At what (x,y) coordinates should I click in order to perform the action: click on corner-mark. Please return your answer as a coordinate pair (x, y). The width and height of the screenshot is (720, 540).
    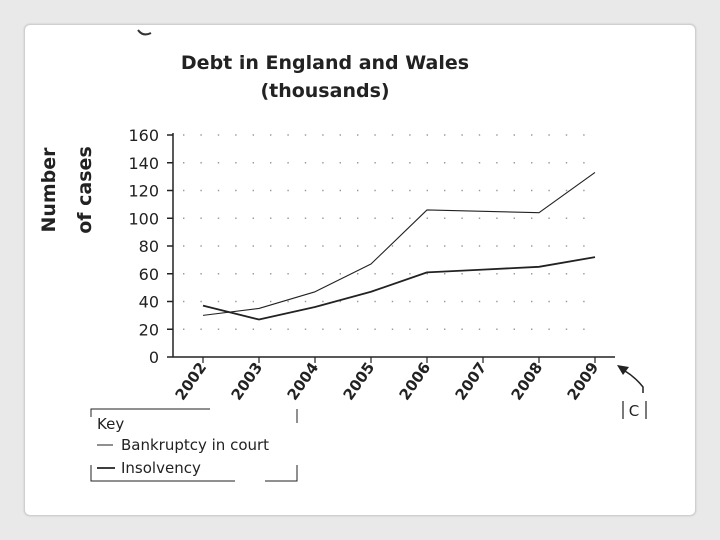
    Looking at the image, I should click on (144, 32).